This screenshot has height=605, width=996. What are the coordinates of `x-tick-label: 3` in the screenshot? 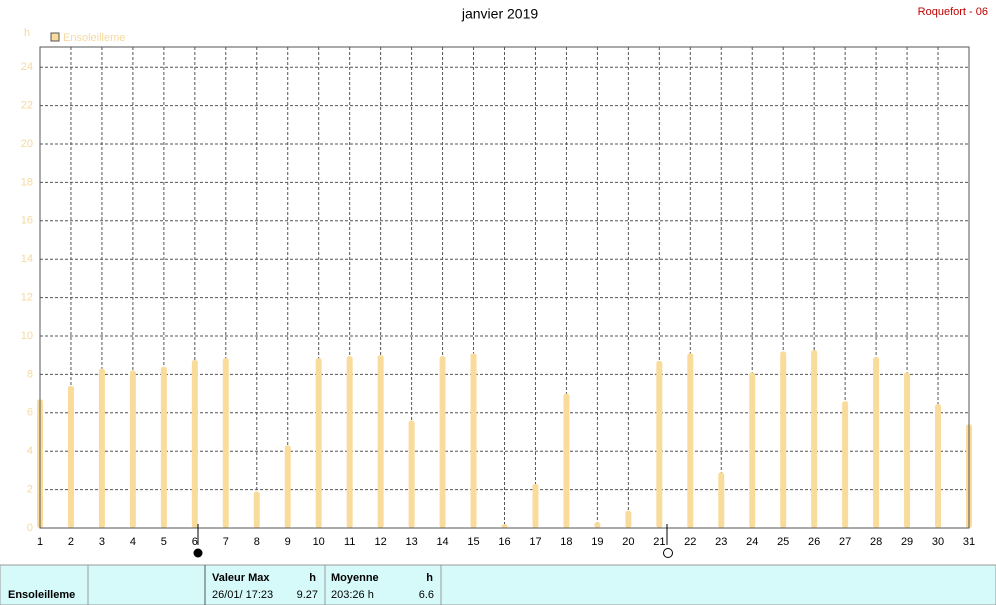 It's located at (102, 542).